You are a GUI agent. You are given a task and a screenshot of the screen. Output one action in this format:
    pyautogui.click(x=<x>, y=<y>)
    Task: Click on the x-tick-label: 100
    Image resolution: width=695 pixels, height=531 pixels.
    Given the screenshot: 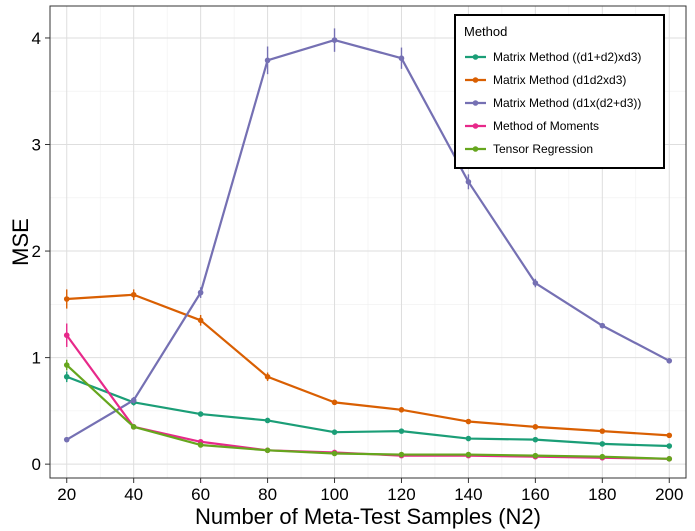 What is the action you would take?
    pyautogui.click(x=334, y=494)
    